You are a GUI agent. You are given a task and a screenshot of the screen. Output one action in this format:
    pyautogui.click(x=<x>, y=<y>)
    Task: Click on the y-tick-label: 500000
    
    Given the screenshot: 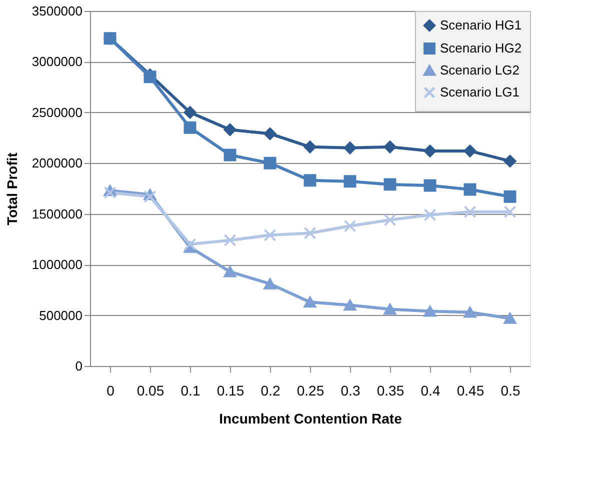 What is the action you would take?
    pyautogui.click(x=60, y=315)
    